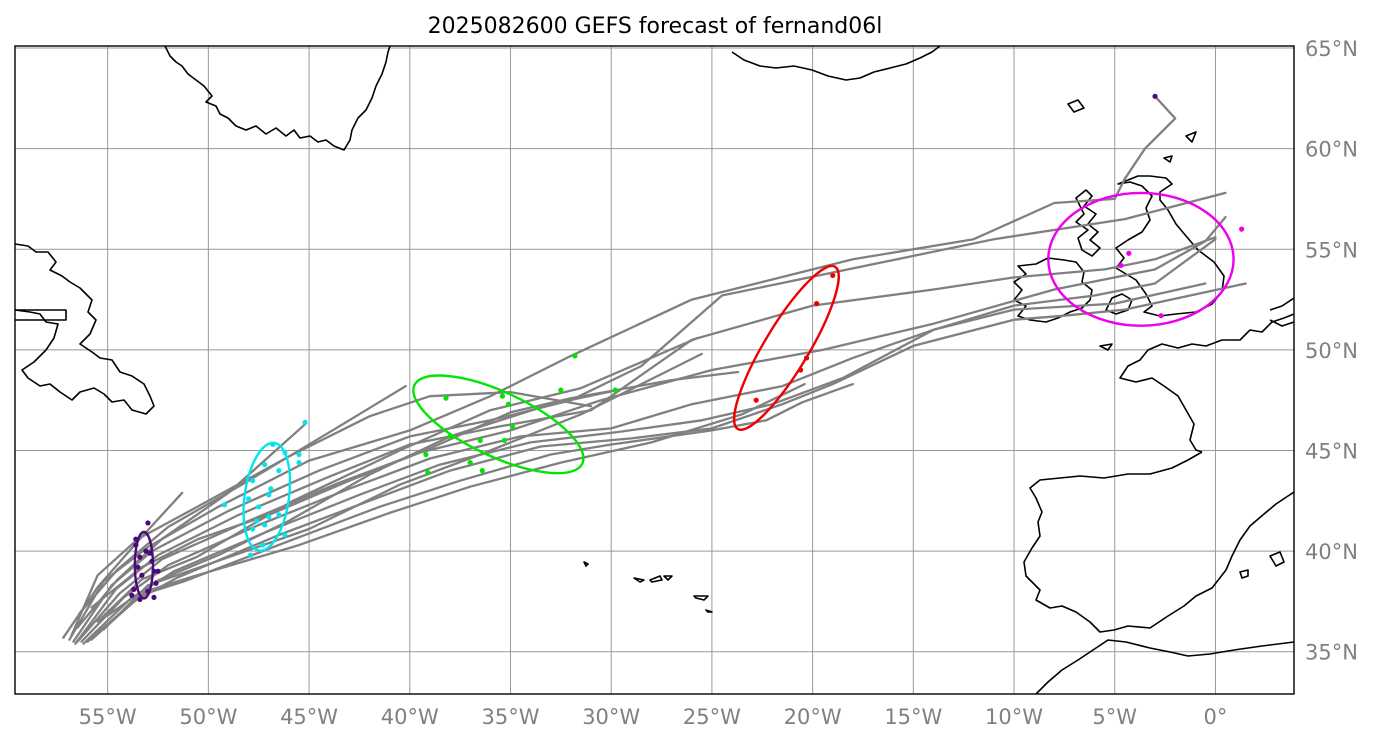 Image resolution: width=1382 pixels, height=744 pixels. Describe the element at coordinates (1277, 559) in the screenshot. I see `coastline-corsica` at that location.